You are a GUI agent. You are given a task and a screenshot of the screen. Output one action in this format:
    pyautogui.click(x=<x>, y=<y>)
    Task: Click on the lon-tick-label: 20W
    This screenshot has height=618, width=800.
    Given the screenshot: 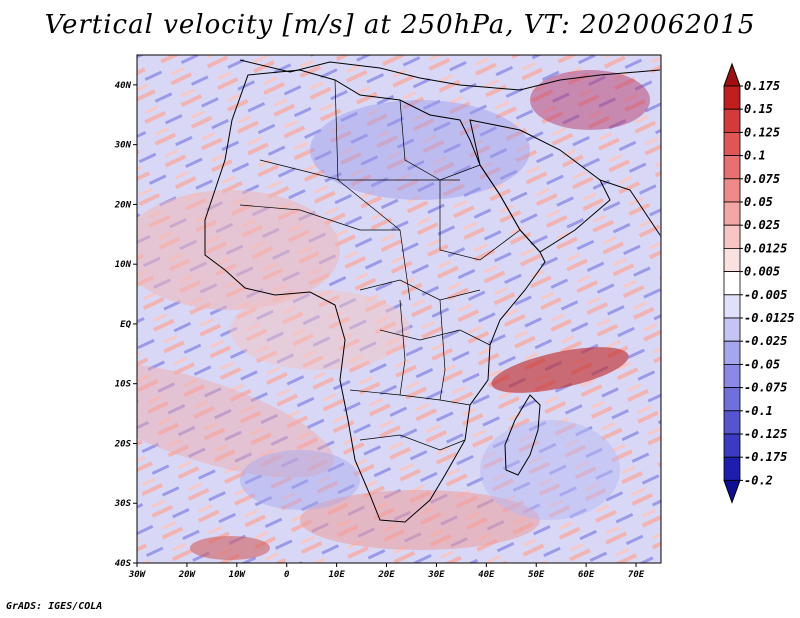 What is the action you would take?
    pyautogui.click(x=187, y=575)
    